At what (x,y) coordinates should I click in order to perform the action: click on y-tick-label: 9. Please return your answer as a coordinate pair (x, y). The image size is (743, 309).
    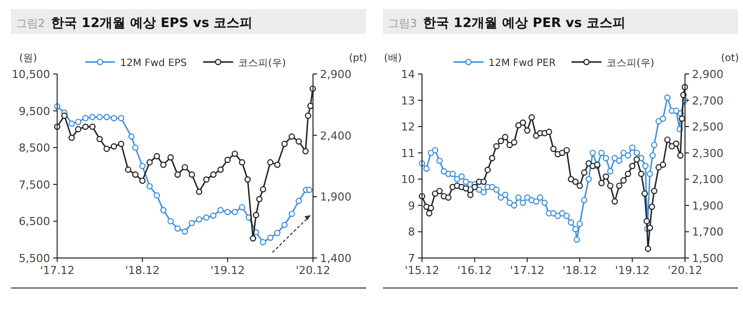
    Looking at the image, I should click on (411, 205).